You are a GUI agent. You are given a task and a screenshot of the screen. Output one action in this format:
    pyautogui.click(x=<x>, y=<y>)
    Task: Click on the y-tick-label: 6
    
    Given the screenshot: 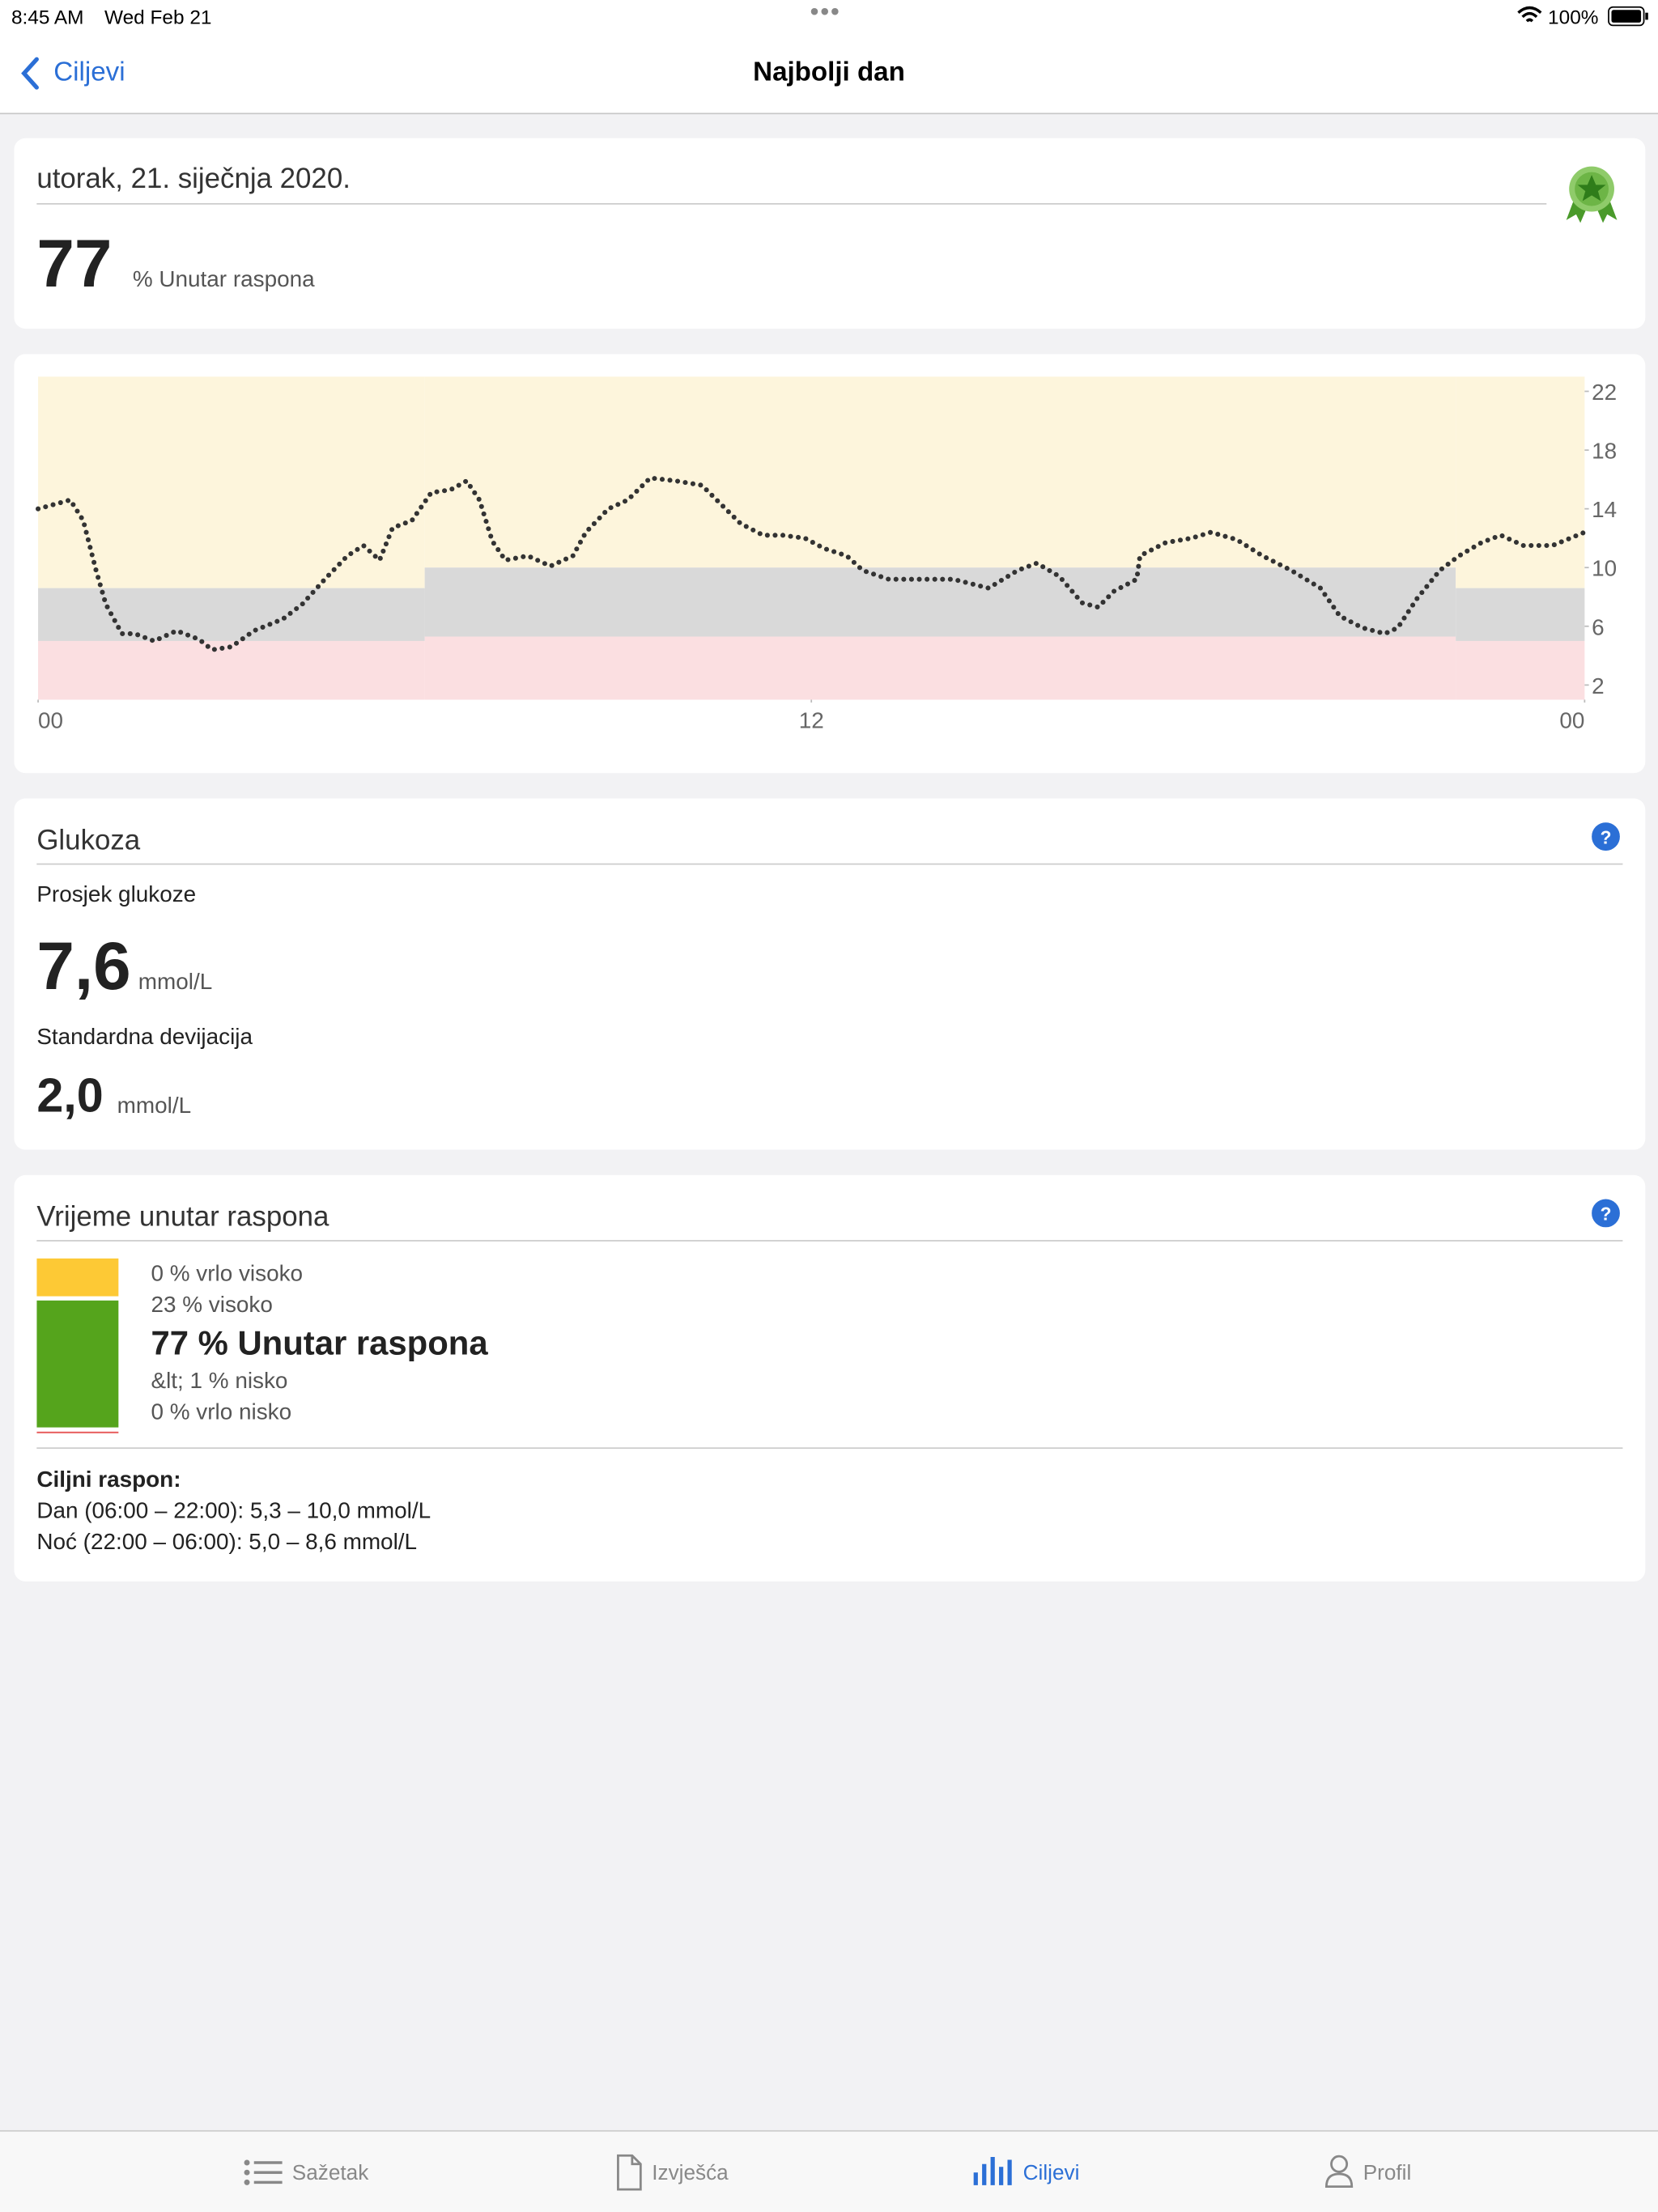 What is the action you would take?
    pyautogui.click(x=1598, y=626)
    